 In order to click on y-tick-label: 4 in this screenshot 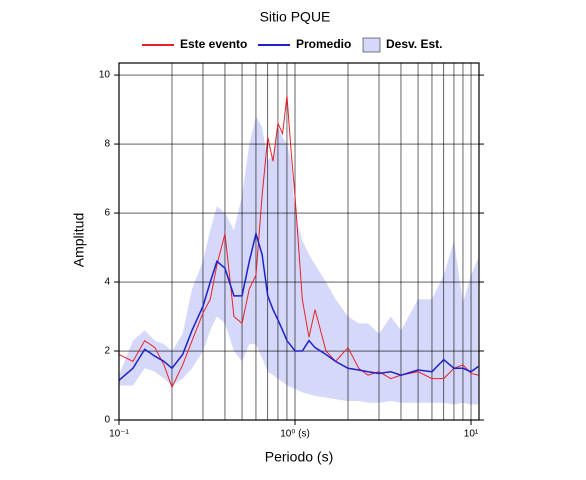, I will do `click(107, 282)`.